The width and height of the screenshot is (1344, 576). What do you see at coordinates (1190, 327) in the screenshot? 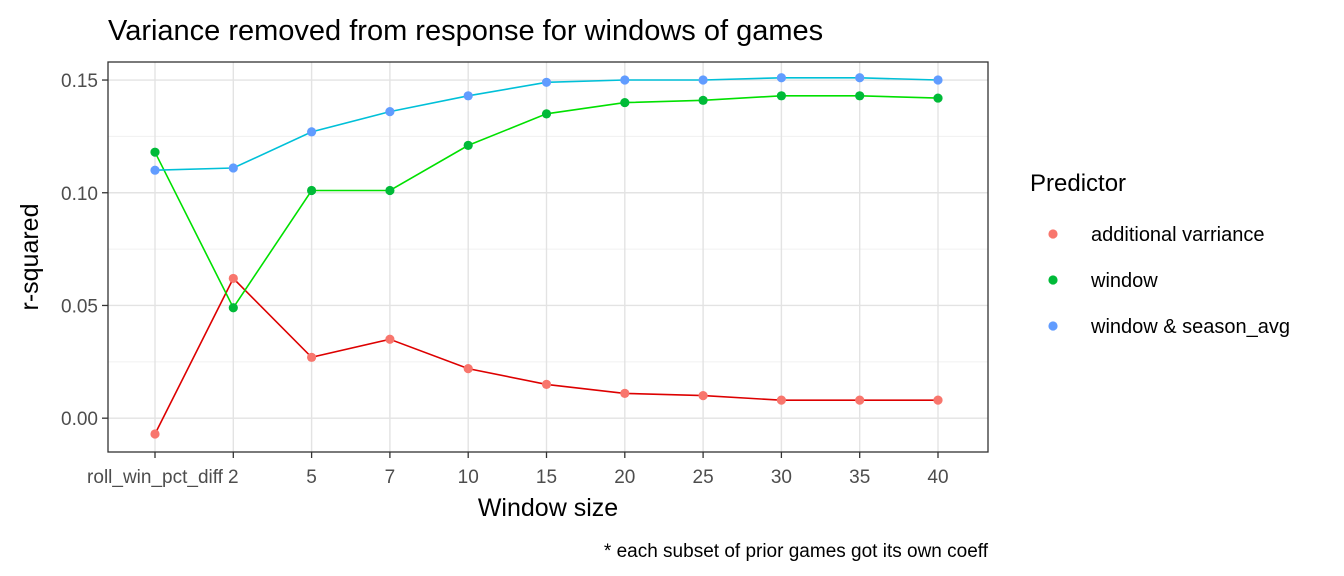
I see `legend-label: window & season_avg` at bounding box center [1190, 327].